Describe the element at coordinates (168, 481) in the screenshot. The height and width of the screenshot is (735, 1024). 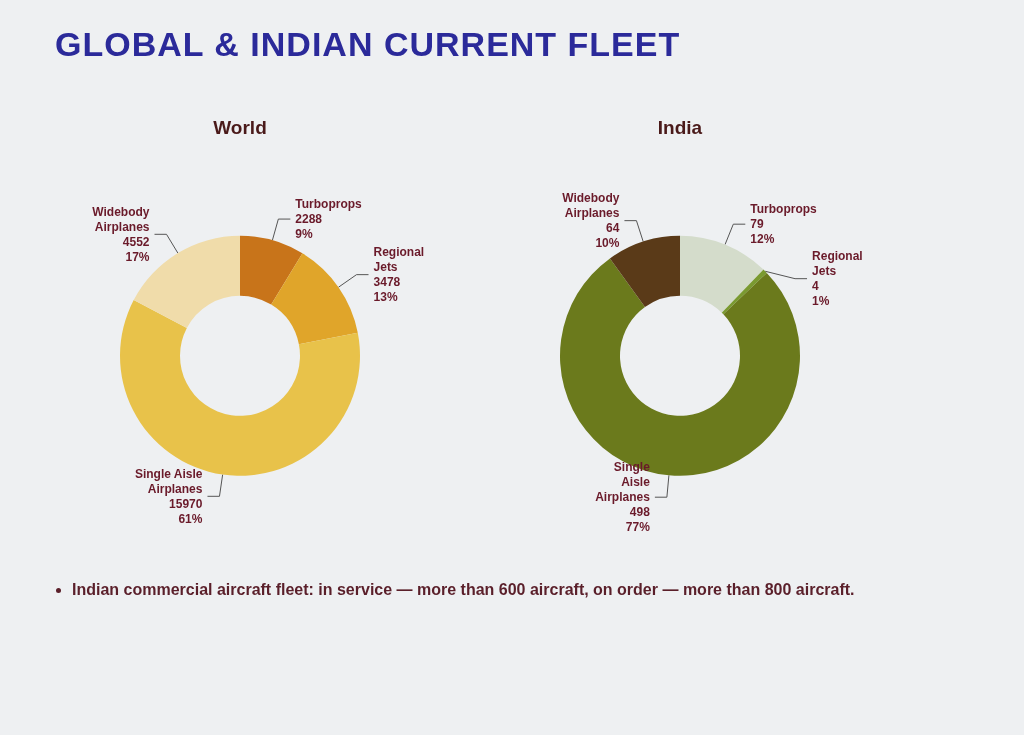
I see `slice-label: Single Aisle Airplanes` at that location.